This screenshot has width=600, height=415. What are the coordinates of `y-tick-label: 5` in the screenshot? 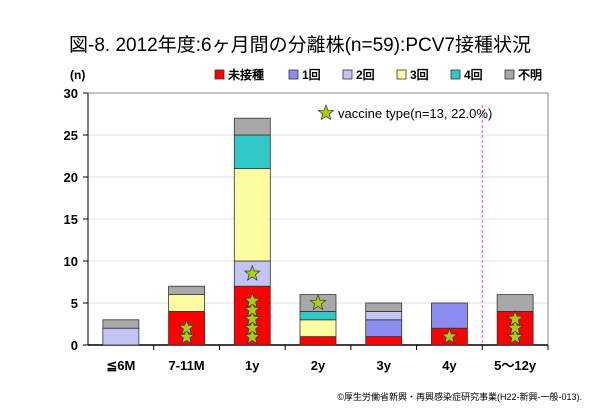 It's located at (74, 303).